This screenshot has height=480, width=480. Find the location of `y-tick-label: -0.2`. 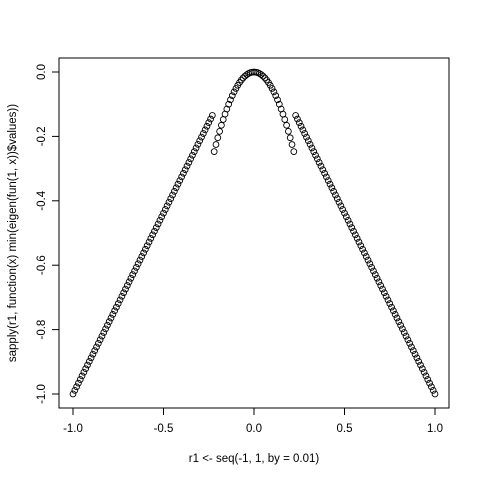

y-tick-label: -0.2 is located at coordinates (42, 136).